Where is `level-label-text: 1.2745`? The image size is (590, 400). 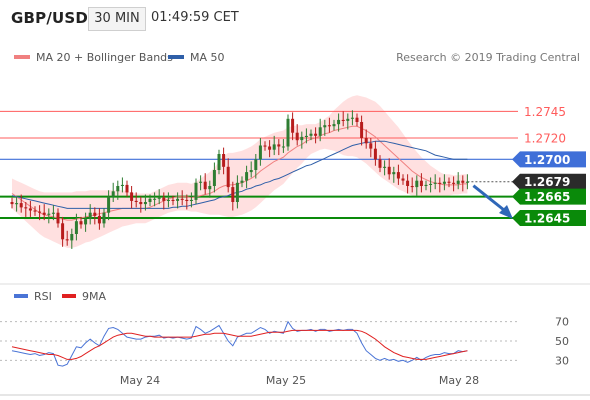 level-label-text: 1.2745 is located at coordinates (545, 112).